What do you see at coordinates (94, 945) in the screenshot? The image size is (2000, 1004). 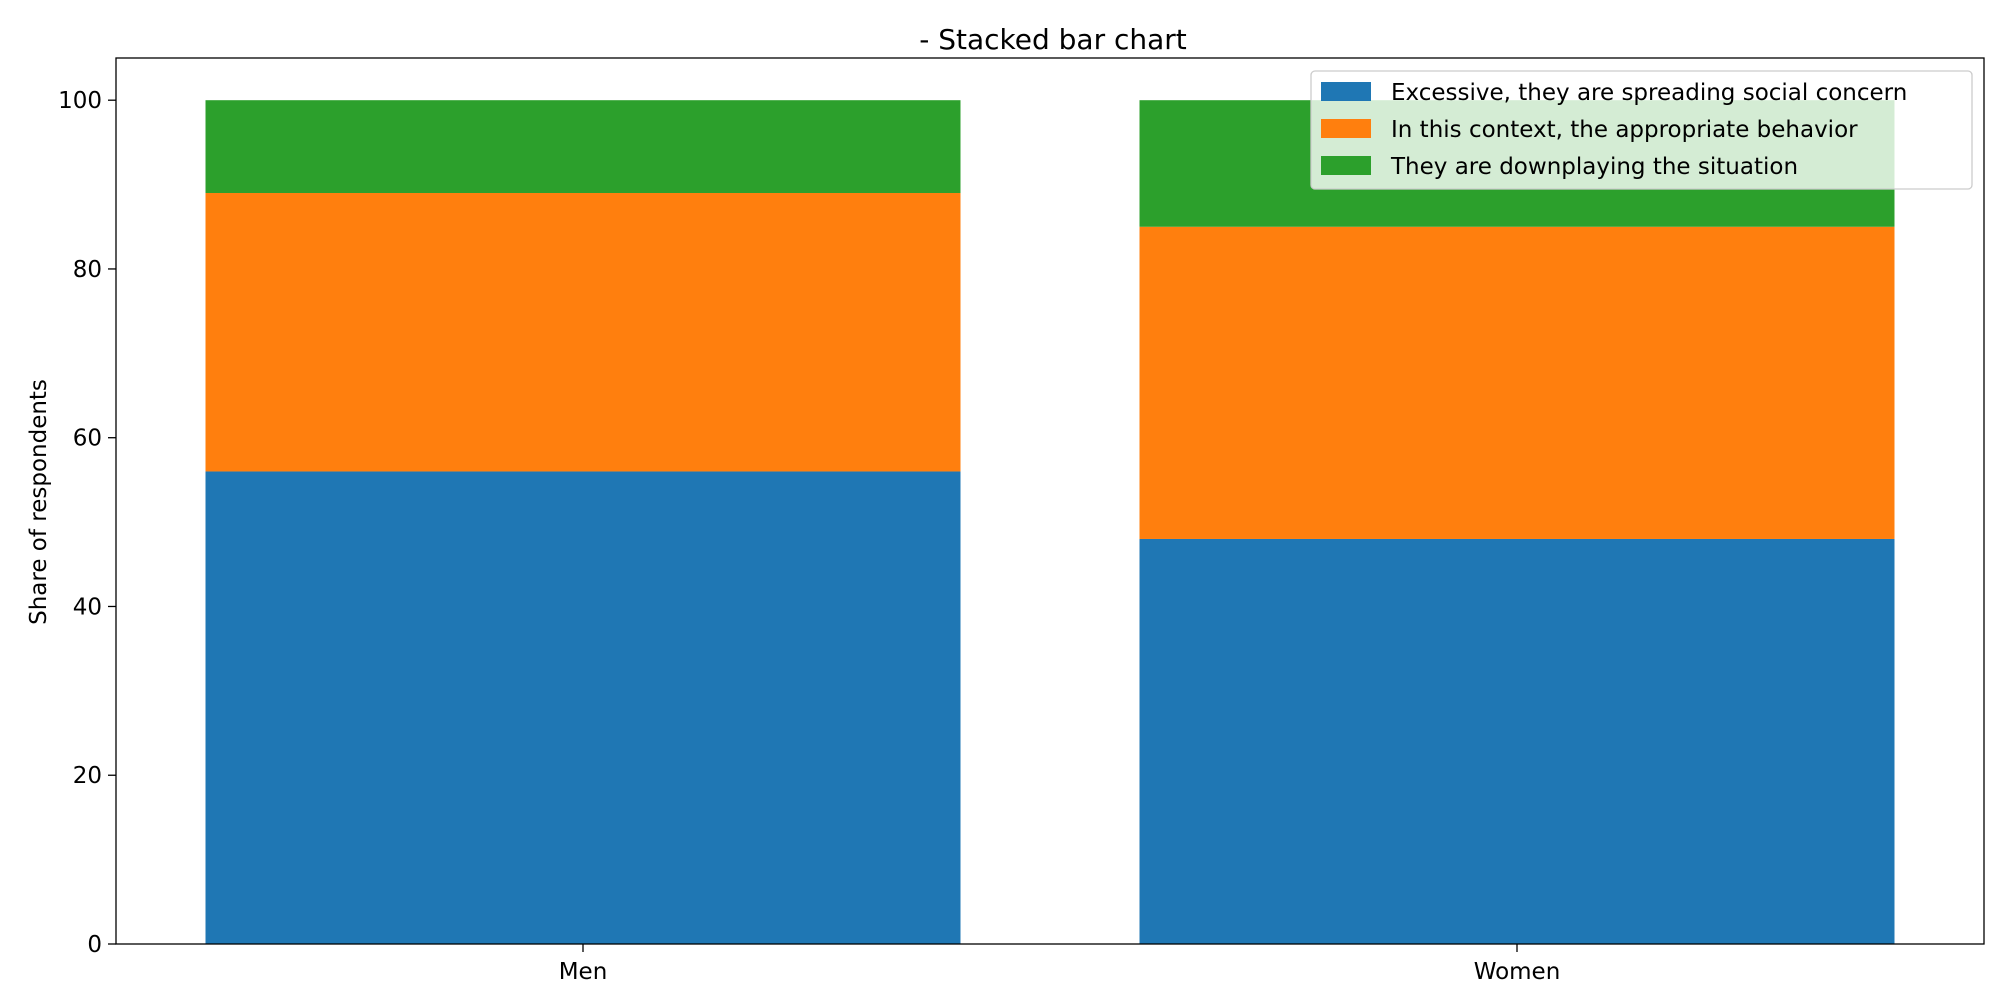 I see `y-tick-label: 0` at bounding box center [94, 945].